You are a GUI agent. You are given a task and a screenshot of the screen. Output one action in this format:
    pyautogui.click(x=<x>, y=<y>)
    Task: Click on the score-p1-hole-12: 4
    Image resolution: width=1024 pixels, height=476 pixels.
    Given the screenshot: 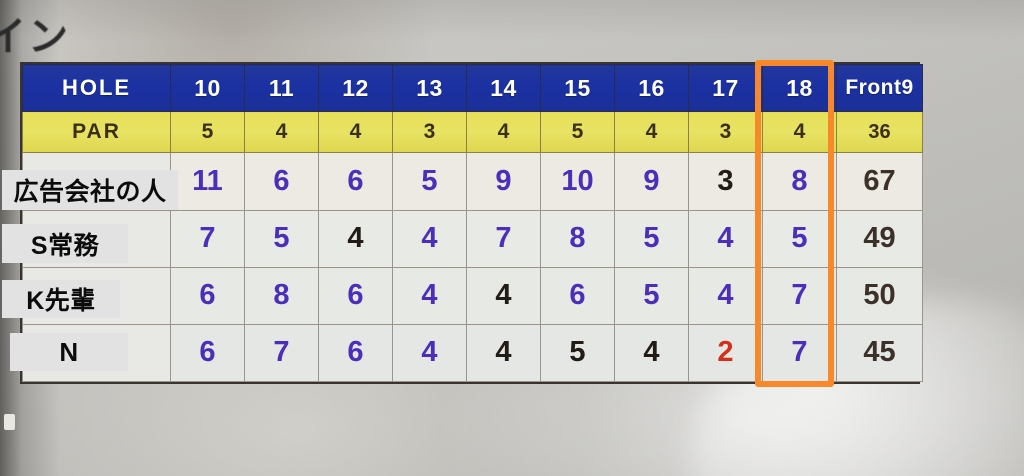 What is the action you would take?
    pyautogui.click(x=355, y=238)
    